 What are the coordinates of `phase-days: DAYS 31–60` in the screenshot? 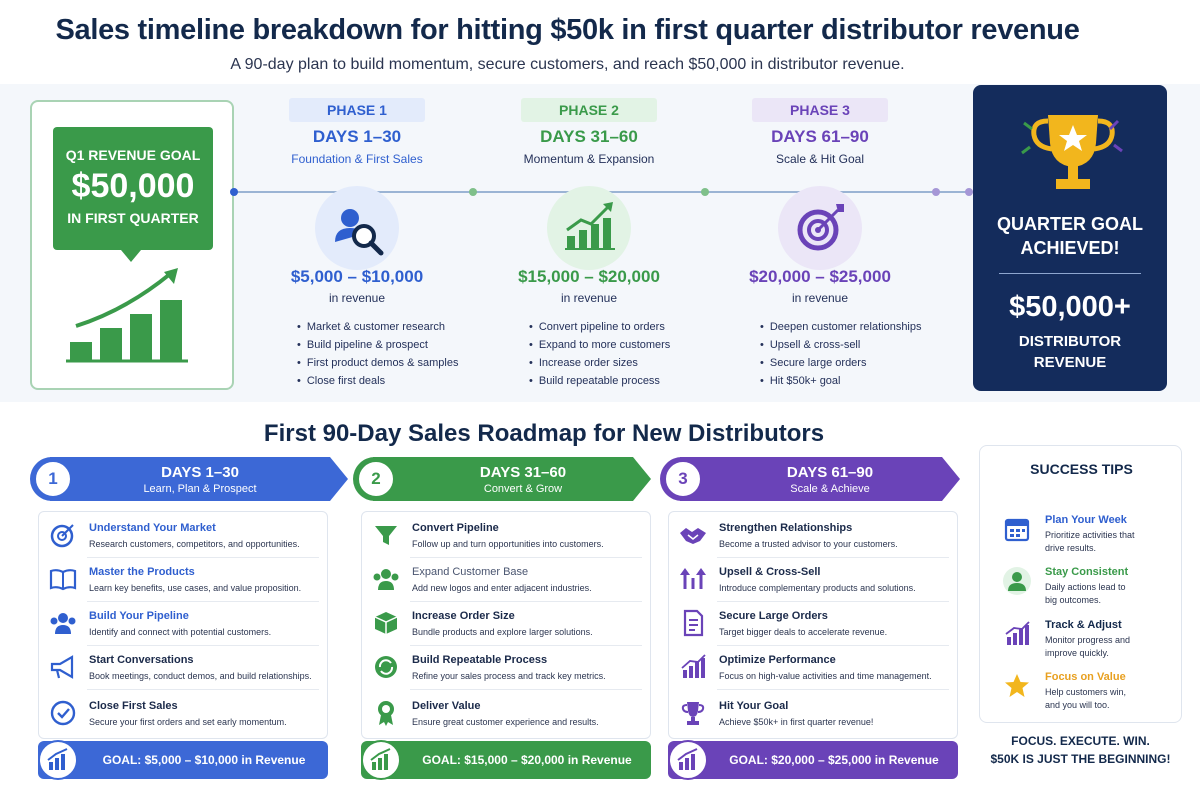 It's located at (589, 136).